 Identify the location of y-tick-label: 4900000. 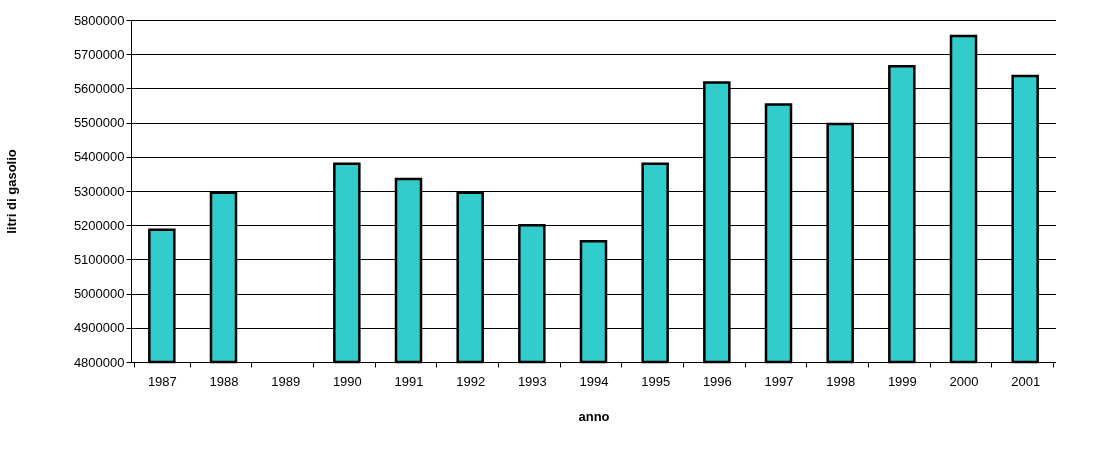
(99, 328).